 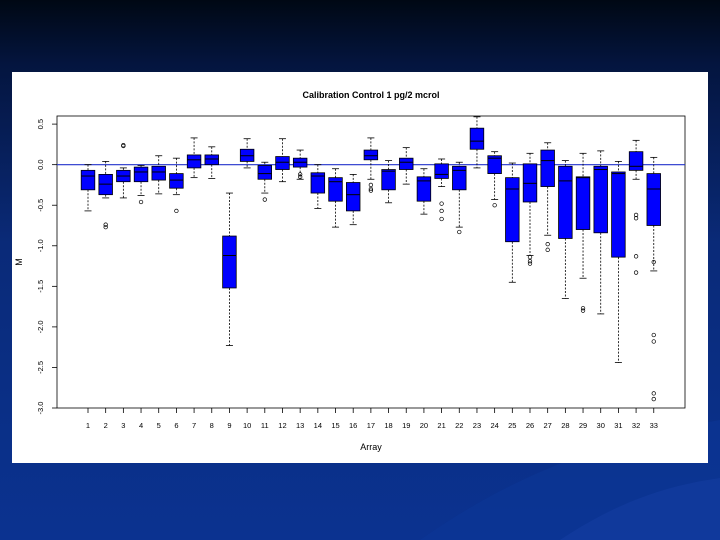 What do you see at coordinates (40, 408) in the screenshot?
I see `y-tick-label: -3.0` at bounding box center [40, 408].